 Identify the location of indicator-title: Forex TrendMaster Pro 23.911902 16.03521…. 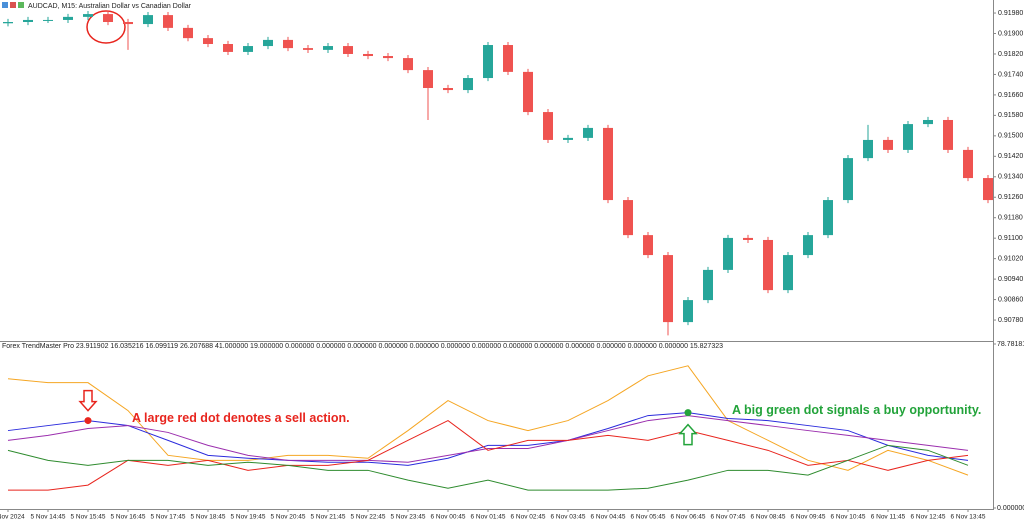
(362, 346).